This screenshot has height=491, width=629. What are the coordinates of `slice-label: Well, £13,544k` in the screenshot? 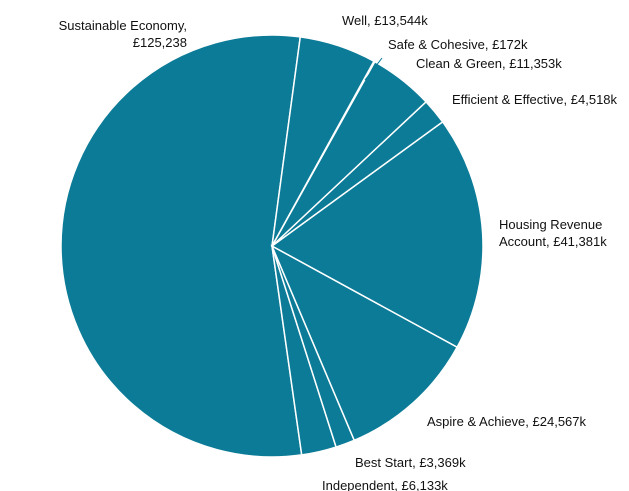 It's located at (442, 20).